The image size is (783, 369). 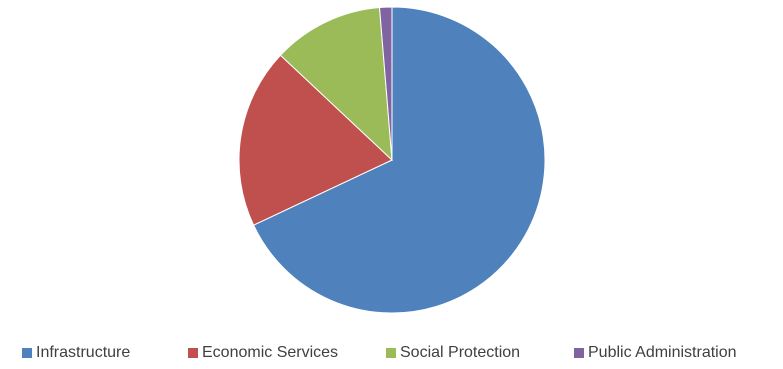 I want to click on legend-label-public-administration: Public Administration, so click(x=662, y=352).